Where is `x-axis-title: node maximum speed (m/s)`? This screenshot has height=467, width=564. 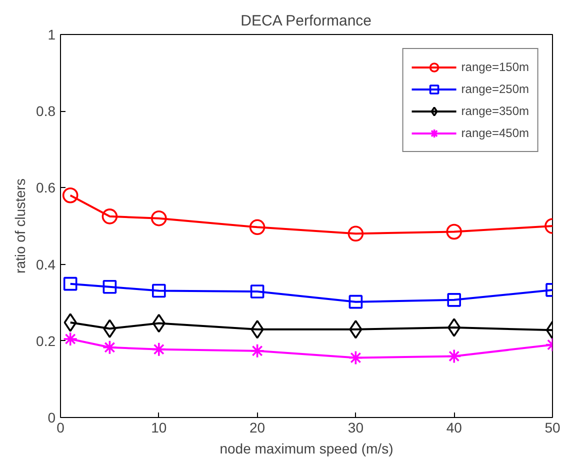
x-axis-title: node maximum speed (m/s) is located at coordinates (307, 448).